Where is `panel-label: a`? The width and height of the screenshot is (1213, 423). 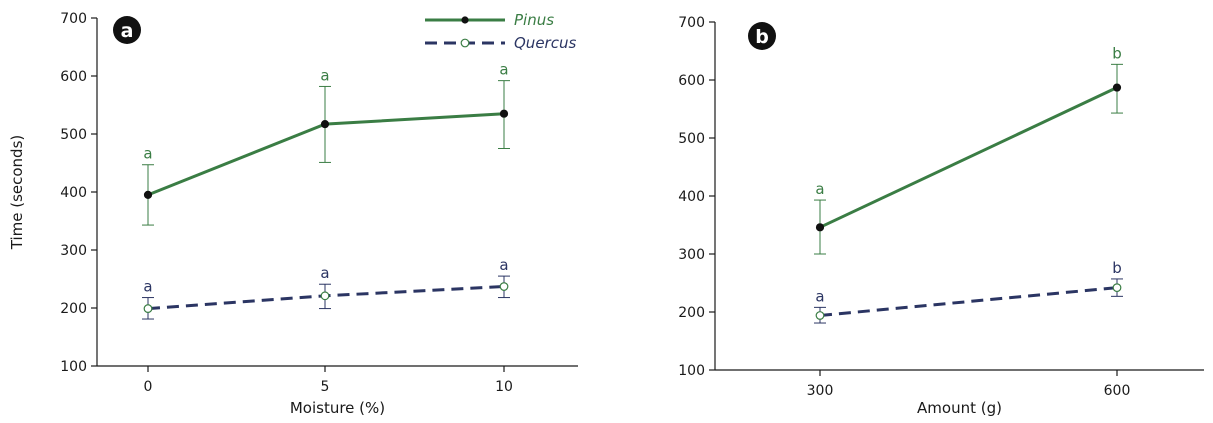 panel-label: a is located at coordinates (127, 31).